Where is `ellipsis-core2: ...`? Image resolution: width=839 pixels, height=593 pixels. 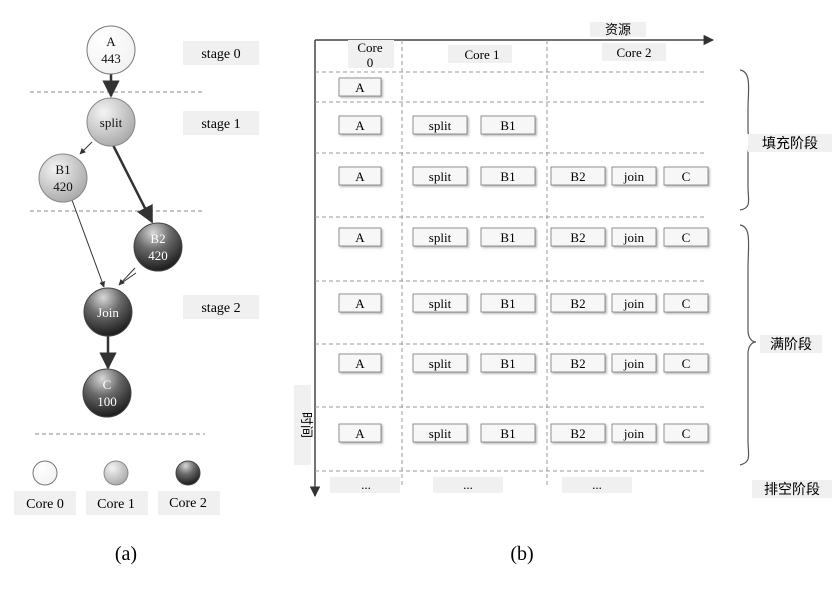
ellipsis-core2: ... is located at coordinates (597, 484).